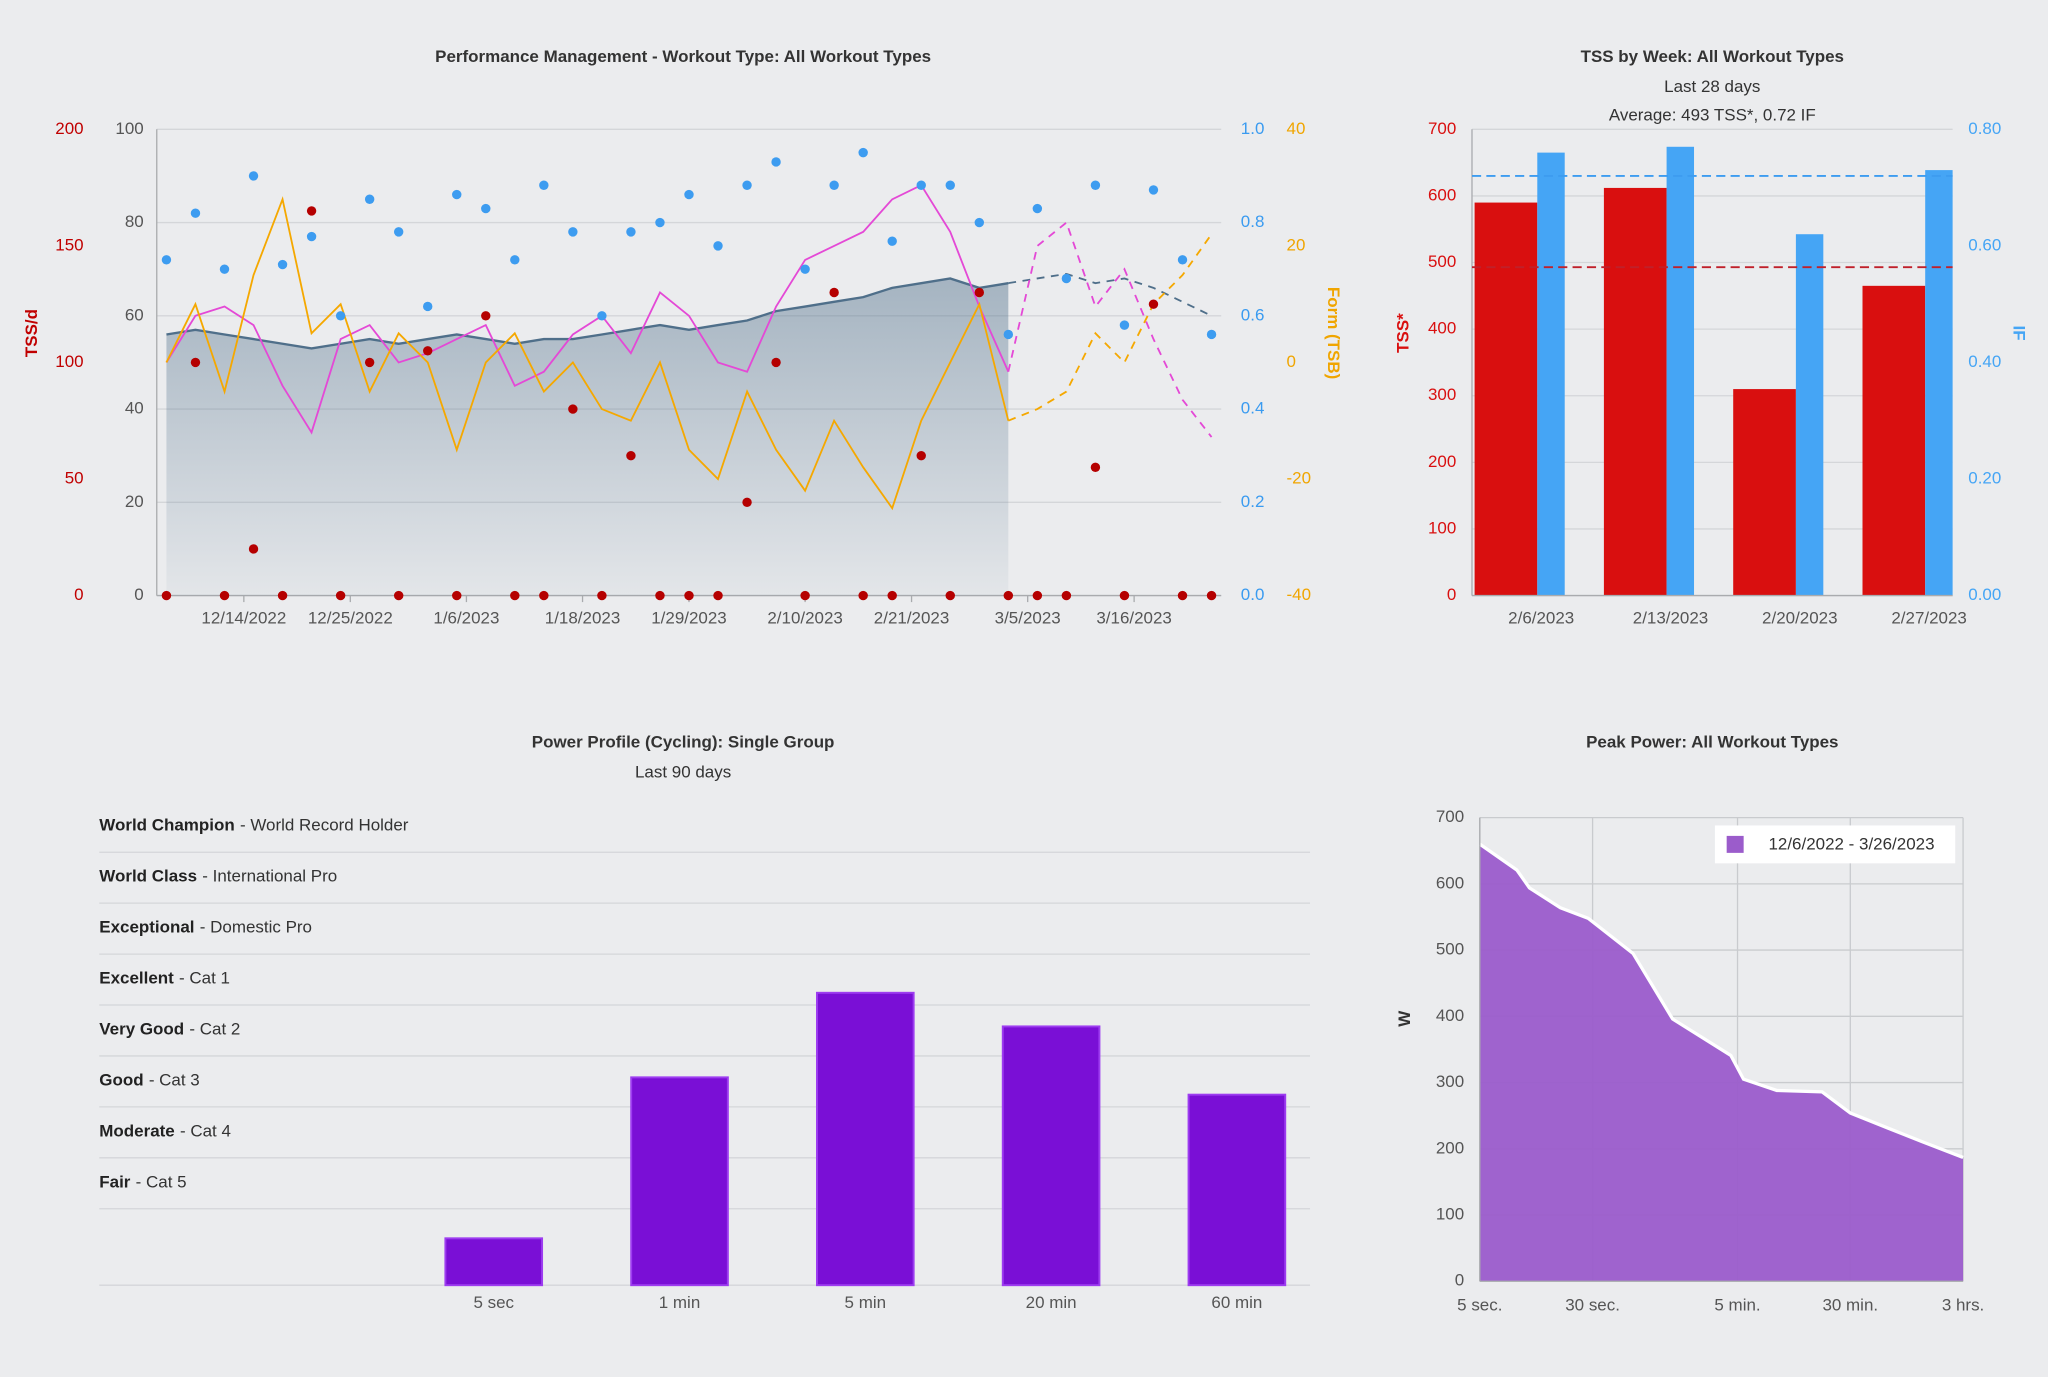 The image size is (2048, 1377). What do you see at coordinates (31, 333) in the screenshot?
I see `axis-title: TSS/d` at bounding box center [31, 333].